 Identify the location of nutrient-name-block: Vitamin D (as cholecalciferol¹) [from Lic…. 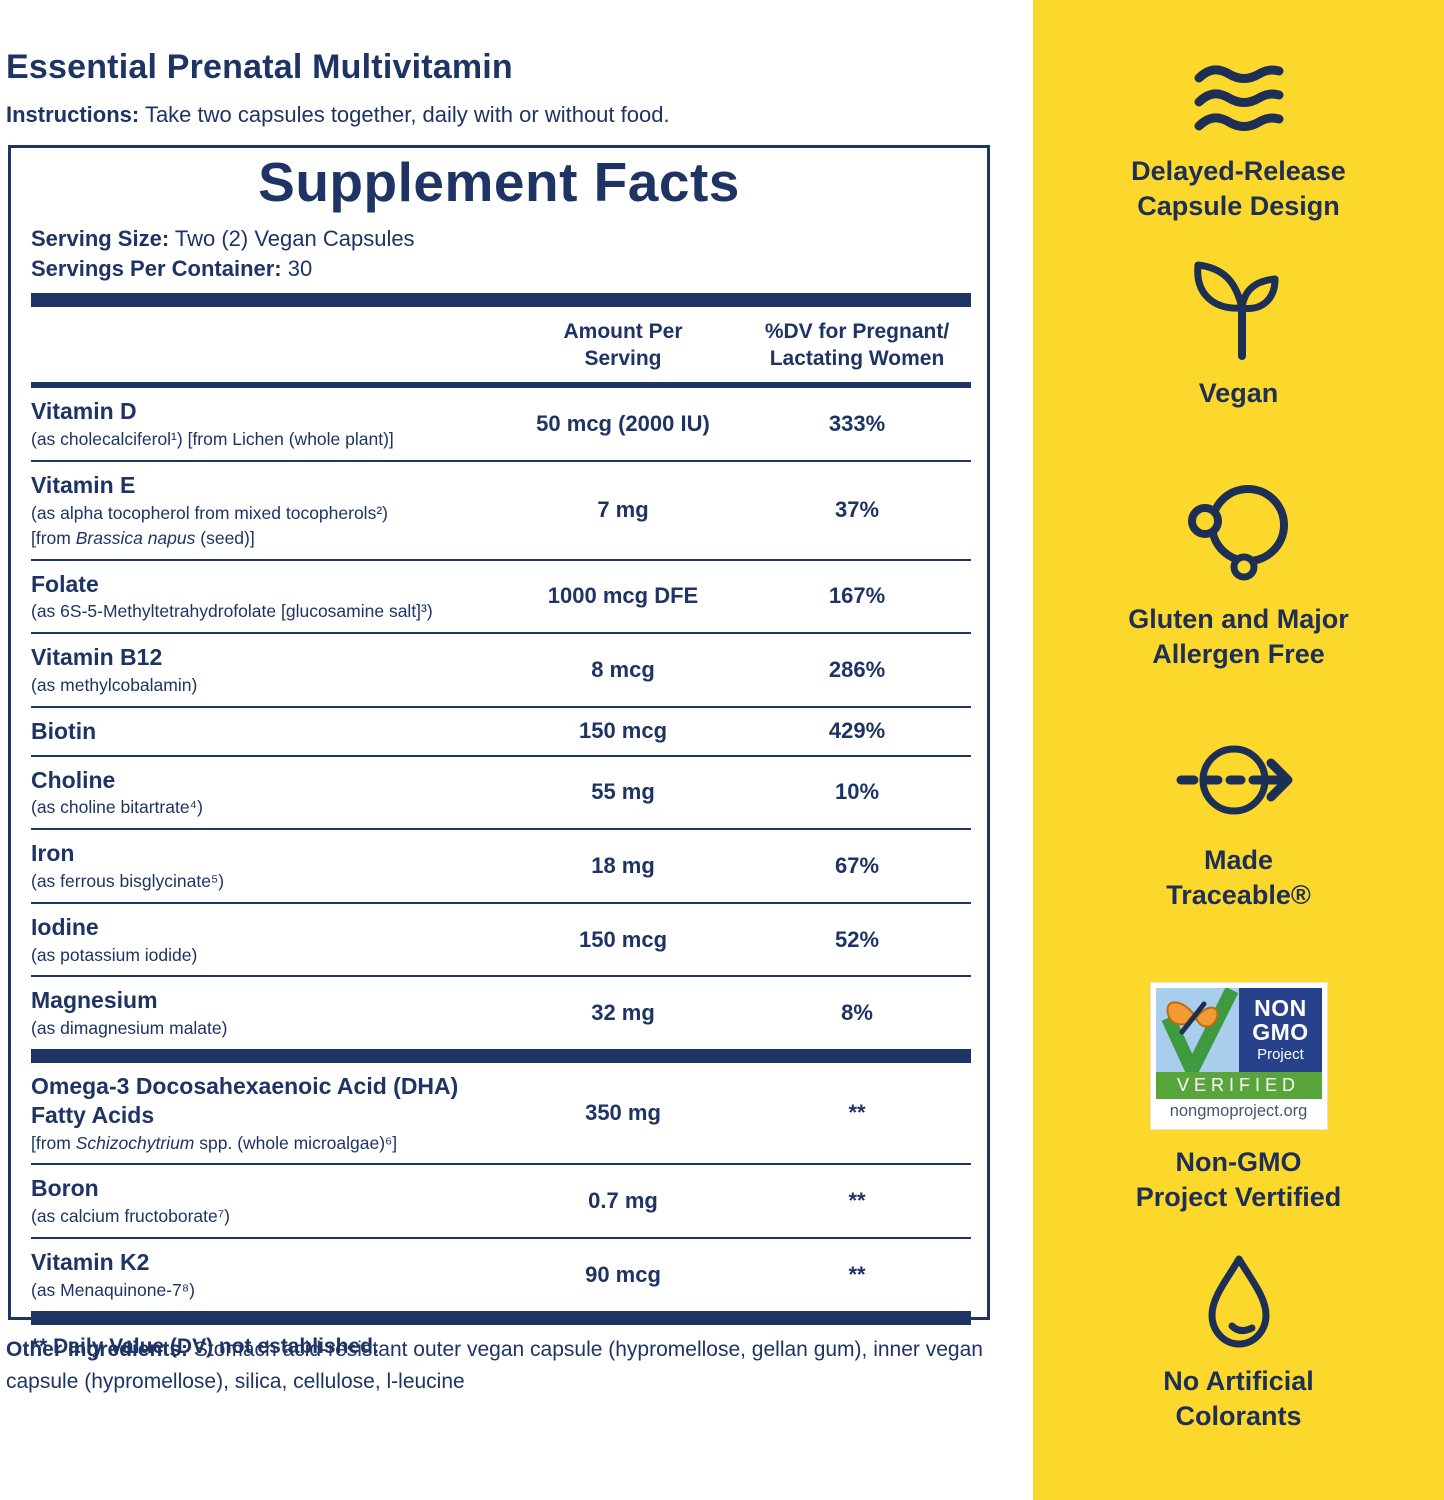
(267, 424).